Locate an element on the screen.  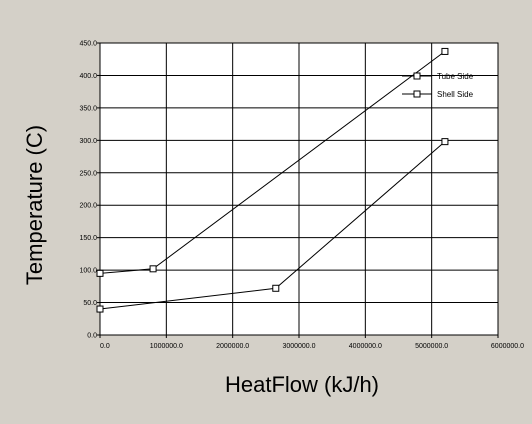
x-axis-label: HeatFlow (kJ/h) is located at coordinates (302, 384).